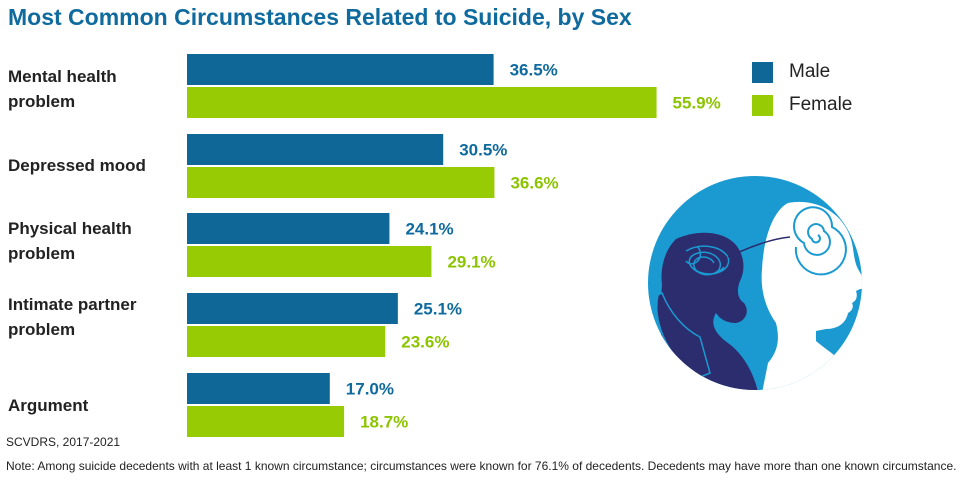 The height and width of the screenshot is (493, 980). What do you see at coordinates (77, 165) in the screenshot?
I see `category-label-depressed-mood: Depressed mood` at bounding box center [77, 165].